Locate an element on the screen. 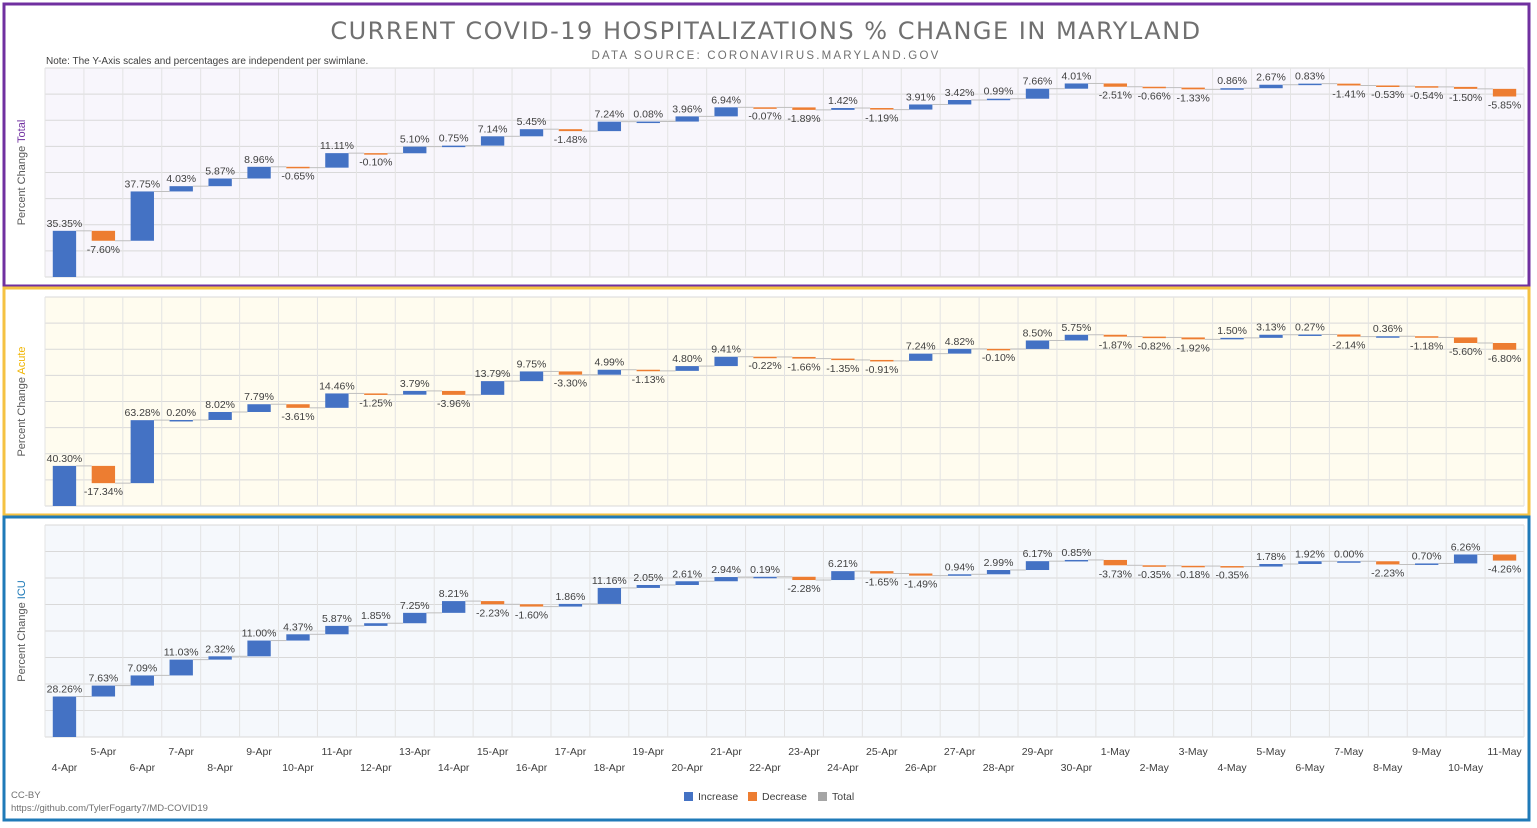 The image size is (1537, 828). y-axis-label-lane: ICU is located at coordinates (22, 589).